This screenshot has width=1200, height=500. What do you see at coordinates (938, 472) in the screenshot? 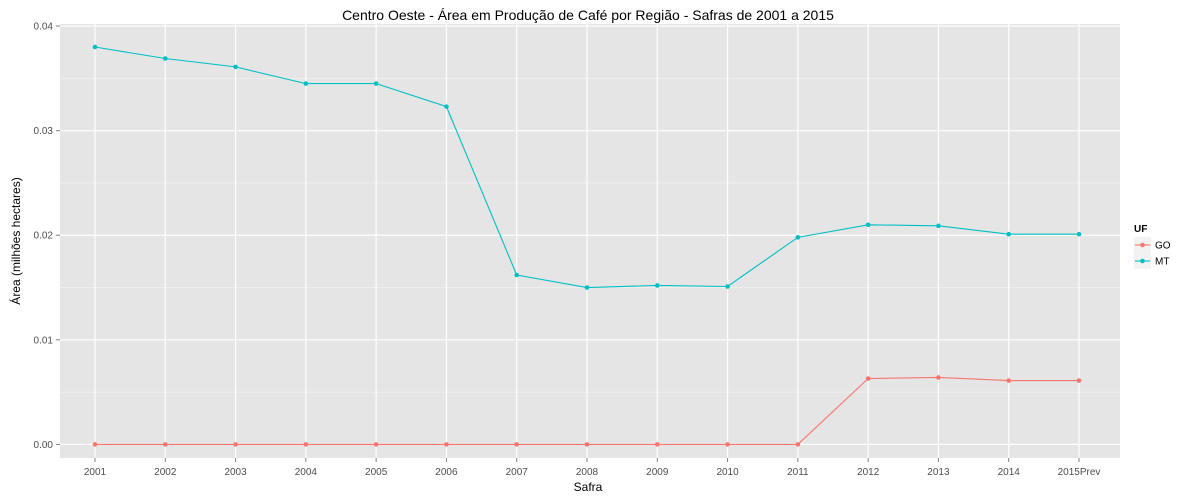
I see `x-tick-label: 2013` at bounding box center [938, 472].